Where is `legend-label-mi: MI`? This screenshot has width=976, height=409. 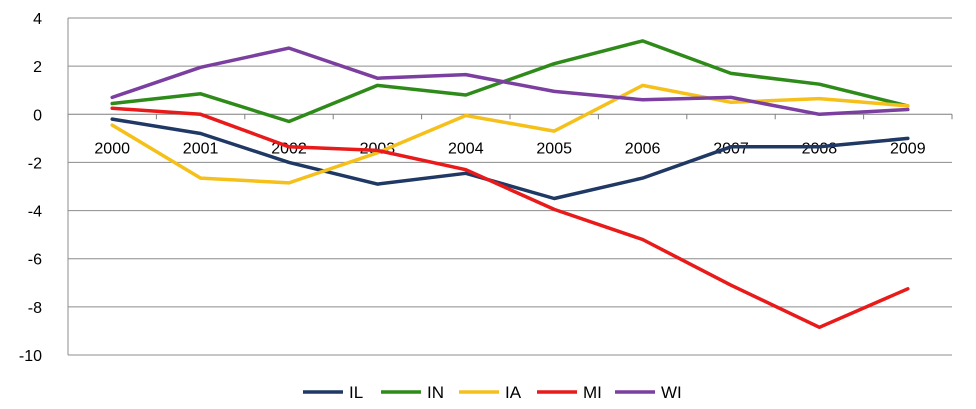 legend-label-mi: MI is located at coordinates (592, 392).